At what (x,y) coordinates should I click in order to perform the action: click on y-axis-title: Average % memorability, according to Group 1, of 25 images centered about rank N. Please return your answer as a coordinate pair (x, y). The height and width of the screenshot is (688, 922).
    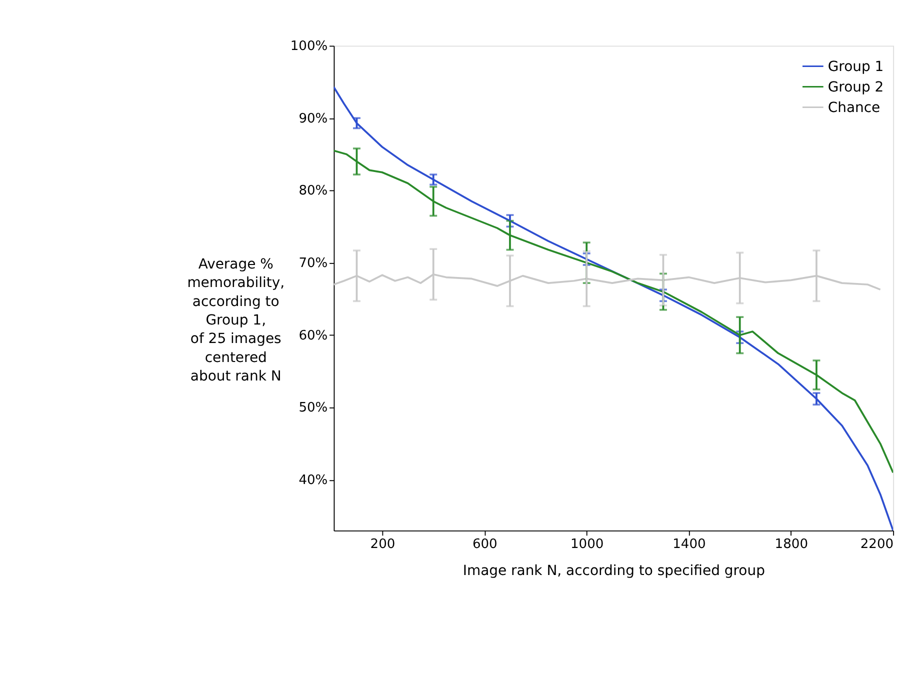
    Looking at the image, I should click on (236, 320).